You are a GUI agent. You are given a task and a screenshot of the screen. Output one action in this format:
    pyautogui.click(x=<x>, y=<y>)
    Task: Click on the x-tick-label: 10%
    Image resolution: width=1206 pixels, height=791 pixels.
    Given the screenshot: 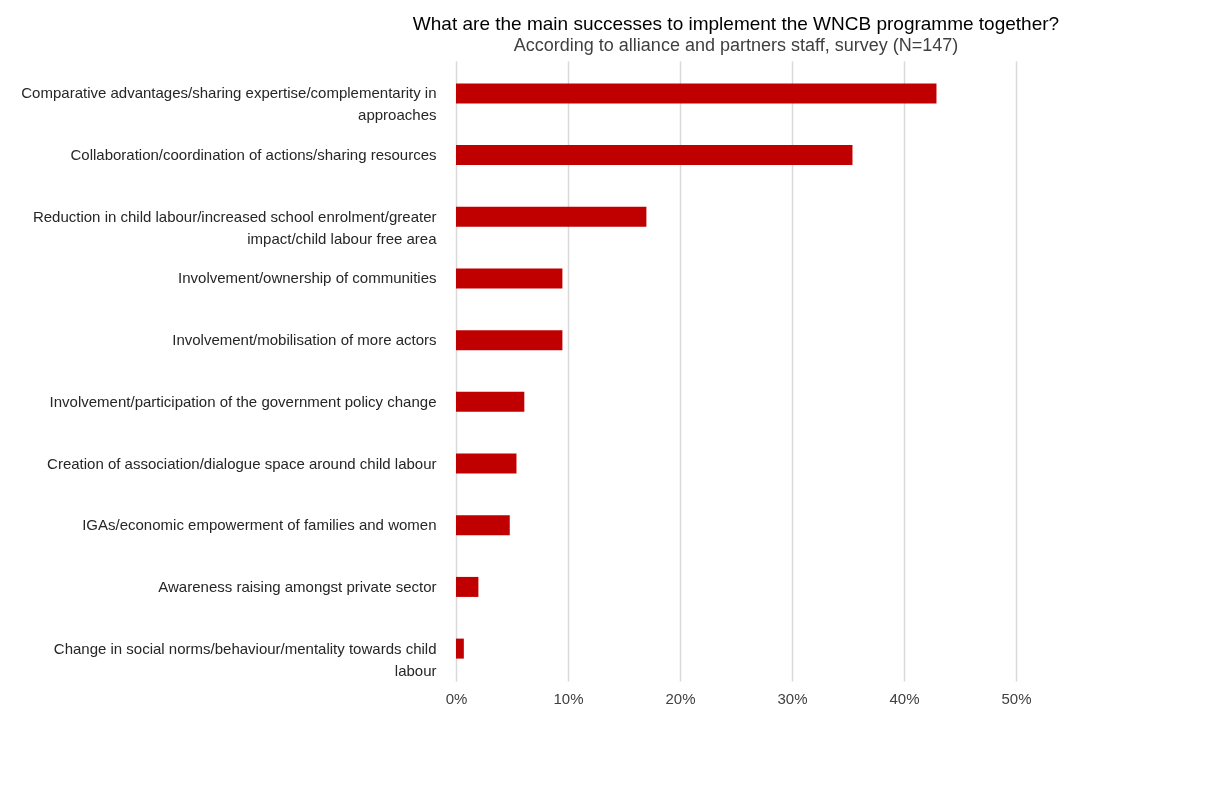 What is the action you would take?
    pyautogui.click(x=568, y=698)
    